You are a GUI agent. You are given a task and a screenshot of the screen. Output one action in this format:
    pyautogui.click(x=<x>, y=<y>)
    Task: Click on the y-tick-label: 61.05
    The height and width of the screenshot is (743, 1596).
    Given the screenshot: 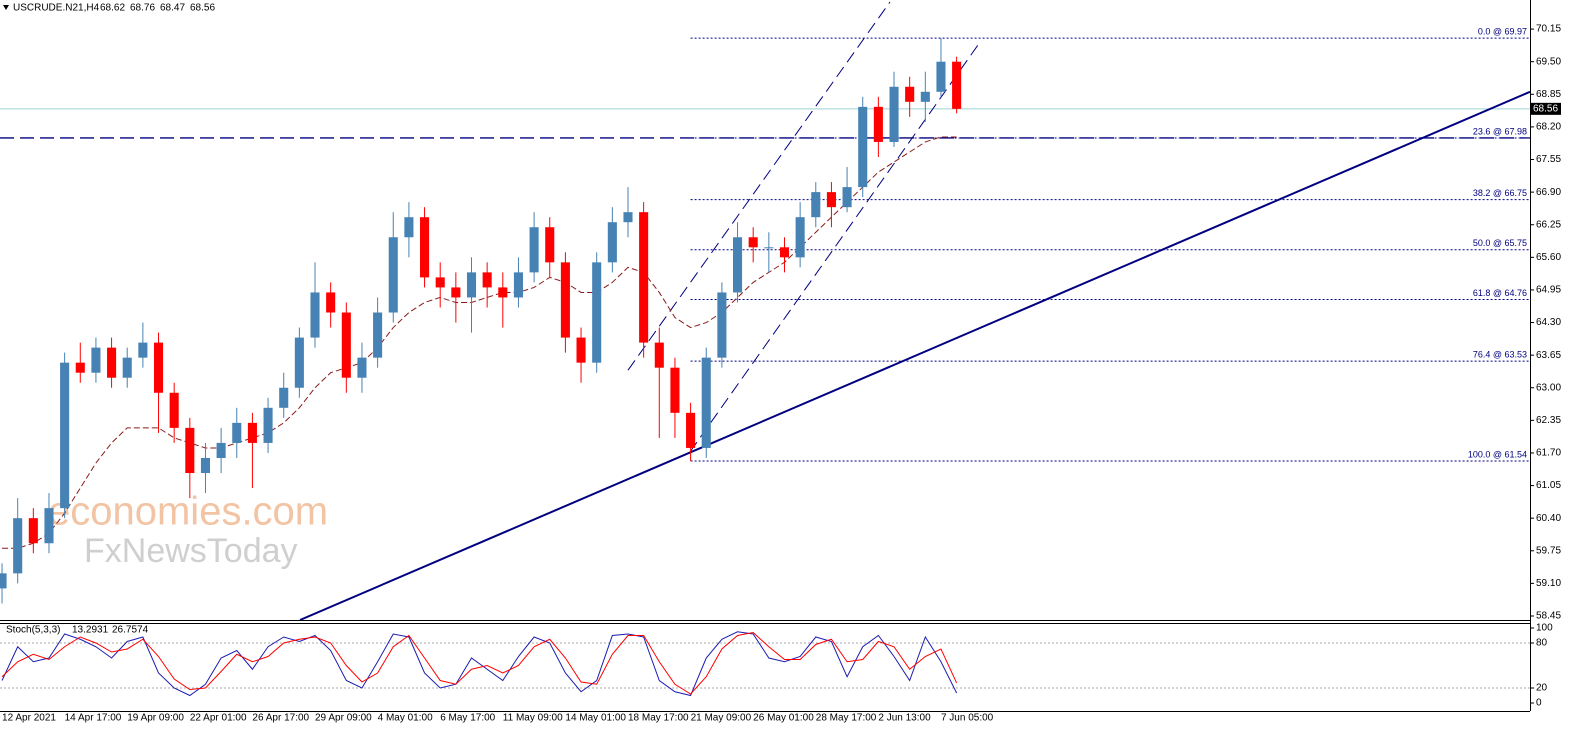 What is the action you would take?
    pyautogui.click(x=1548, y=485)
    